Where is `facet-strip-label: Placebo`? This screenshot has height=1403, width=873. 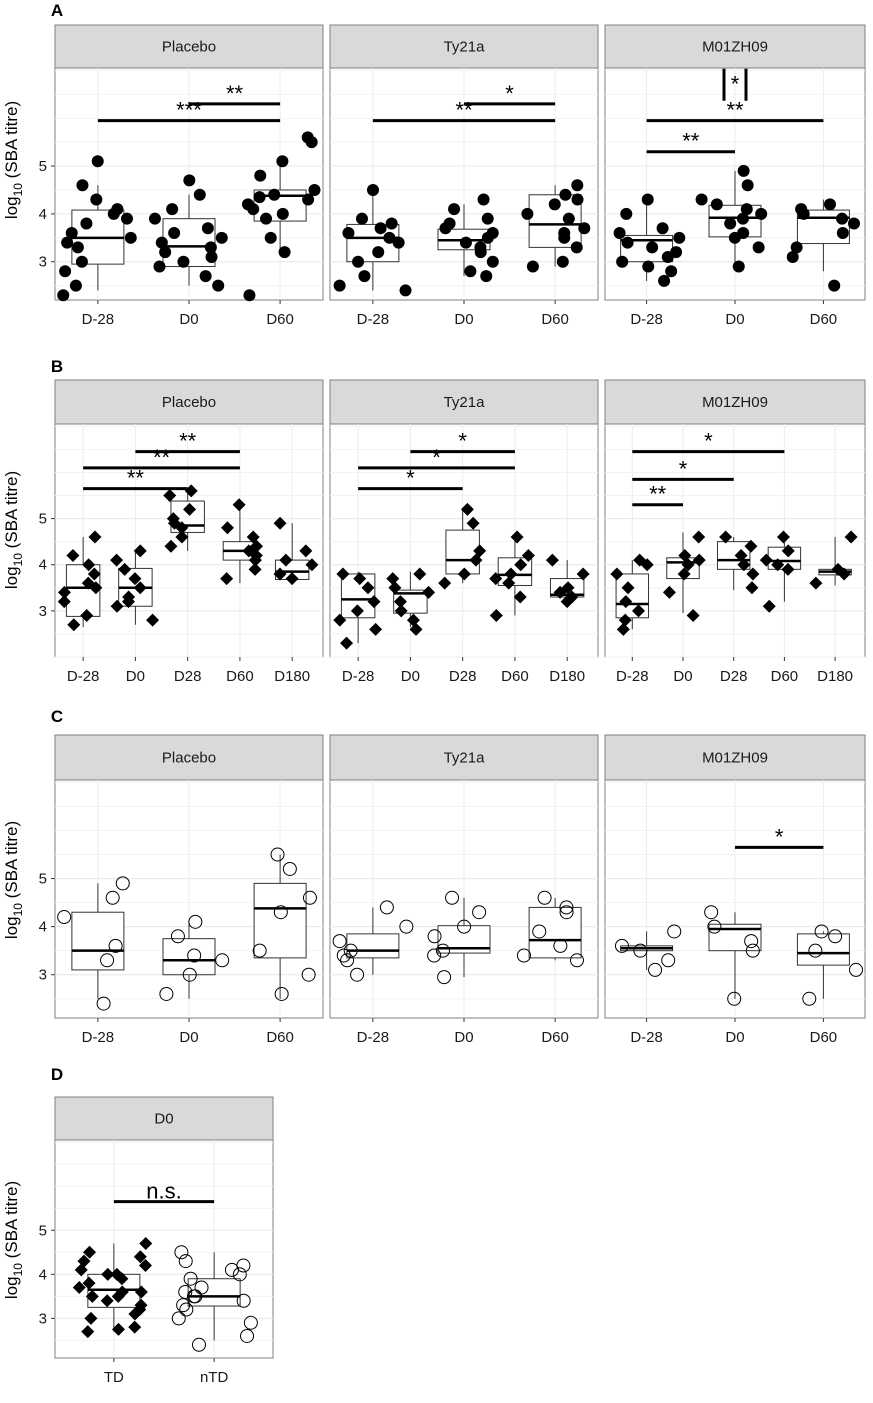
facet-strip-label: Placebo is located at coordinates (189, 47).